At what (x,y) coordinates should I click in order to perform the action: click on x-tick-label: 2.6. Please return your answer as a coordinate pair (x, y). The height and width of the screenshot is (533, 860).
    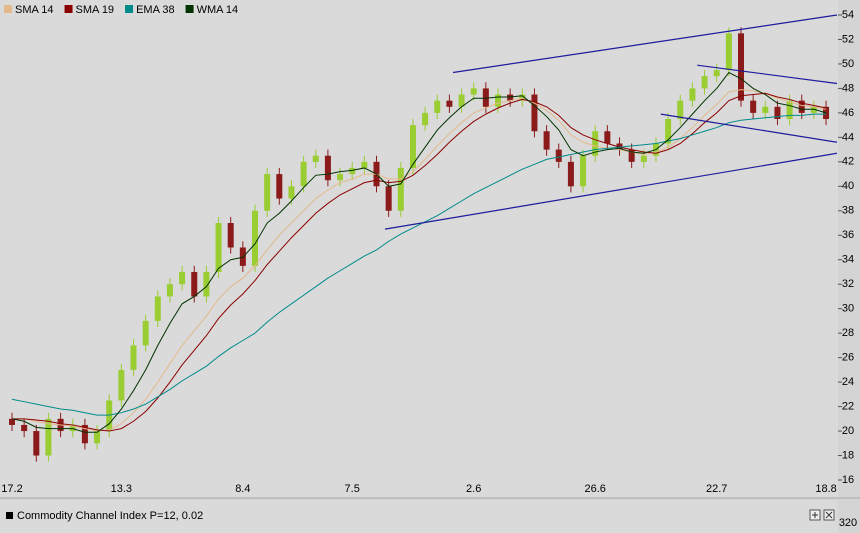
    Looking at the image, I should click on (473, 489).